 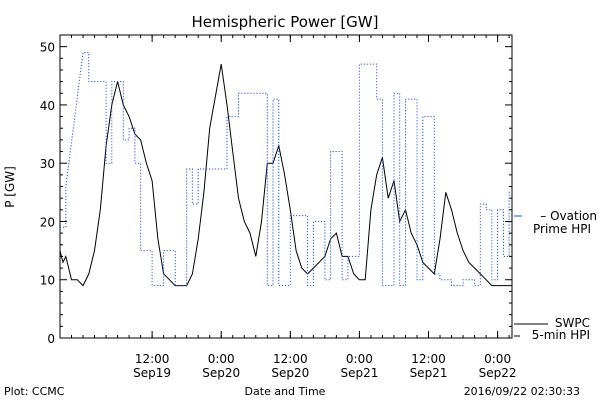 I want to click on x-tick-label-date: Sep19, so click(x=152, y=373).